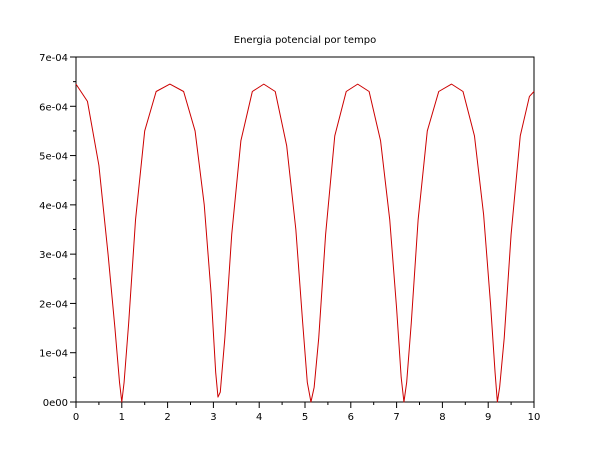 Image resolution: width=610 pixels, height=460 pixels. I want to click on y-tick-label: 0e00, so click(55, 403).